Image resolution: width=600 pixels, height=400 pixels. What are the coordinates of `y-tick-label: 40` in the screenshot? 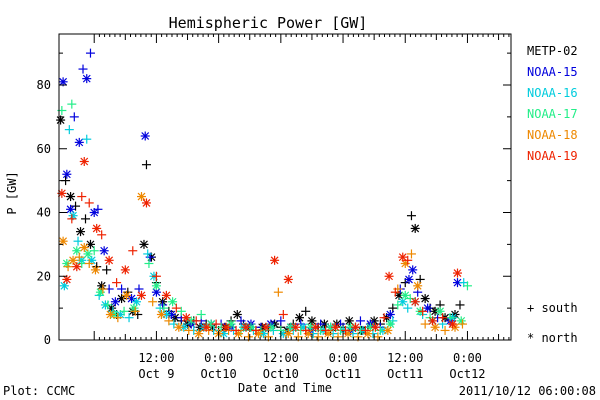 It's located at (44, 213).